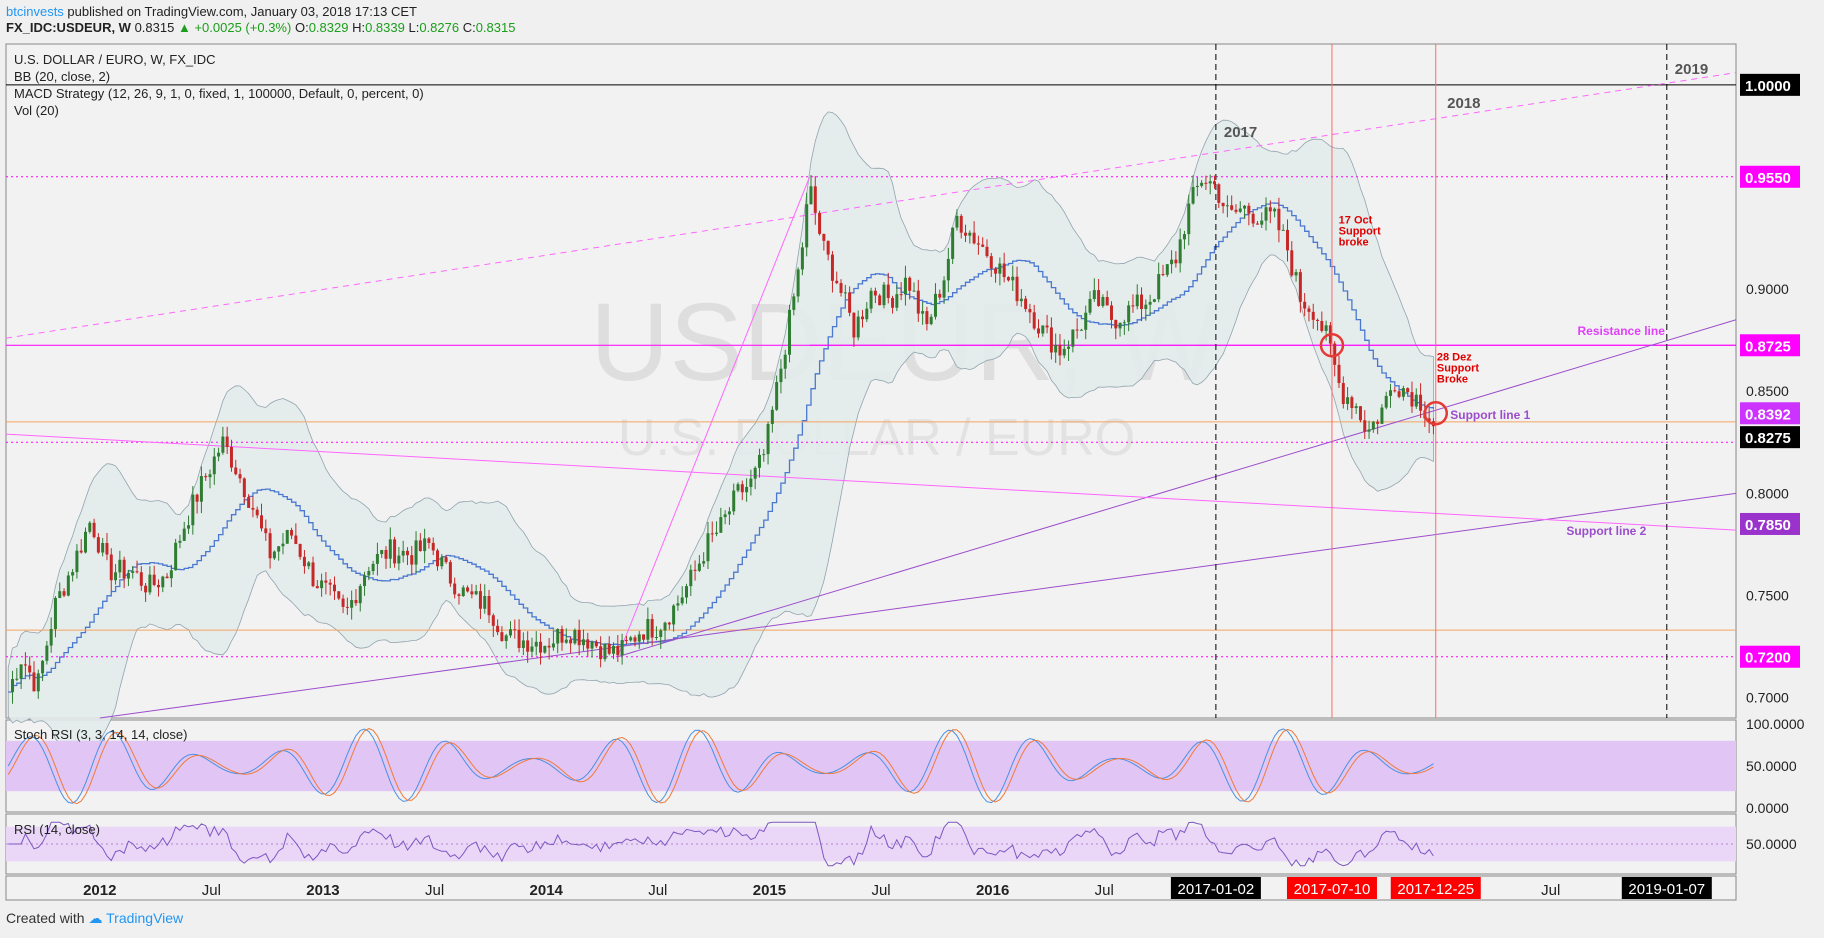  I want to click on y-tick-label-4: 0.7500, so click(1767, 595).